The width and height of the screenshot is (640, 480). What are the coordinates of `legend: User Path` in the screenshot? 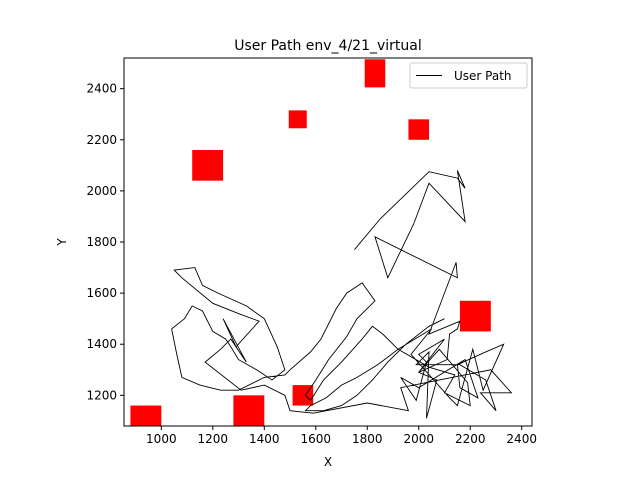 It's located at (468, 75).